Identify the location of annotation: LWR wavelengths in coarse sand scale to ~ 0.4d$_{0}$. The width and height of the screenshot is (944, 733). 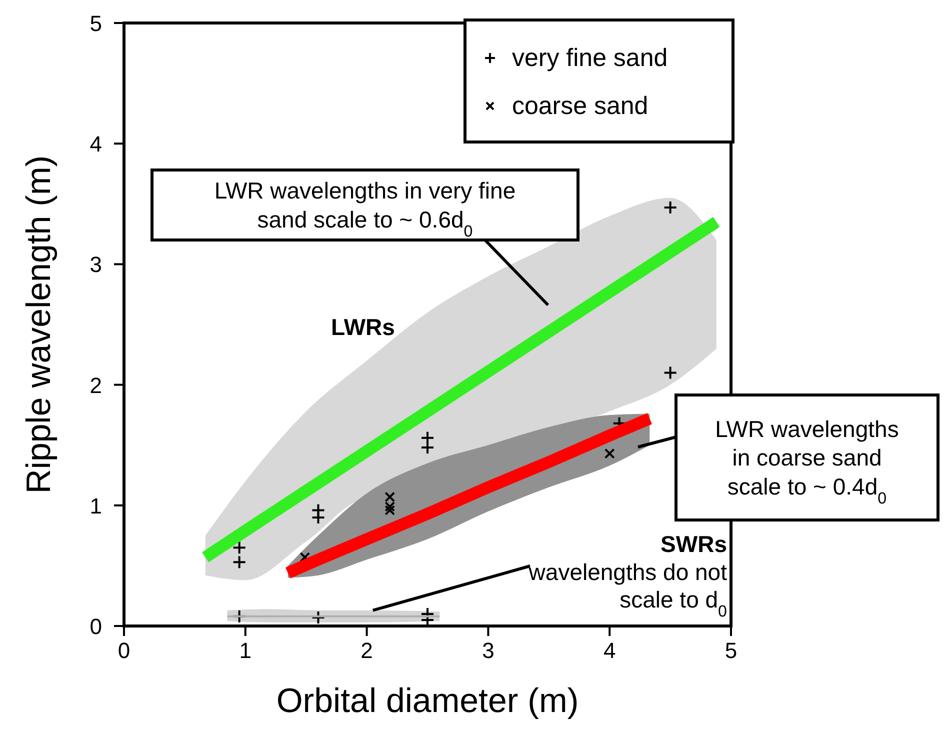
(807, 462).